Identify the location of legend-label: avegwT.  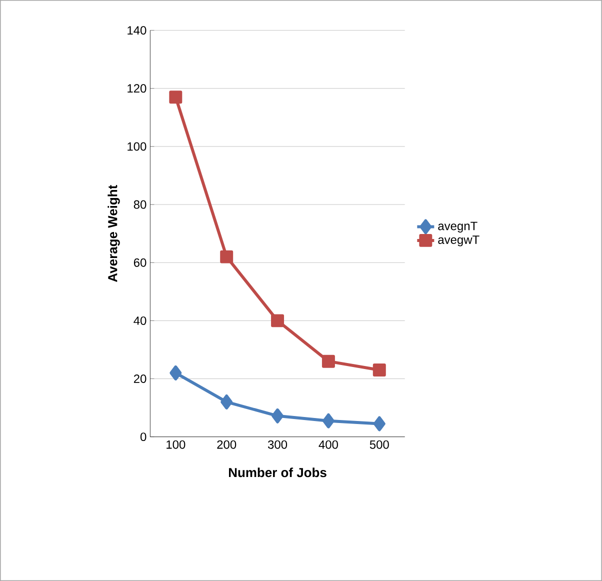
(459, 241).